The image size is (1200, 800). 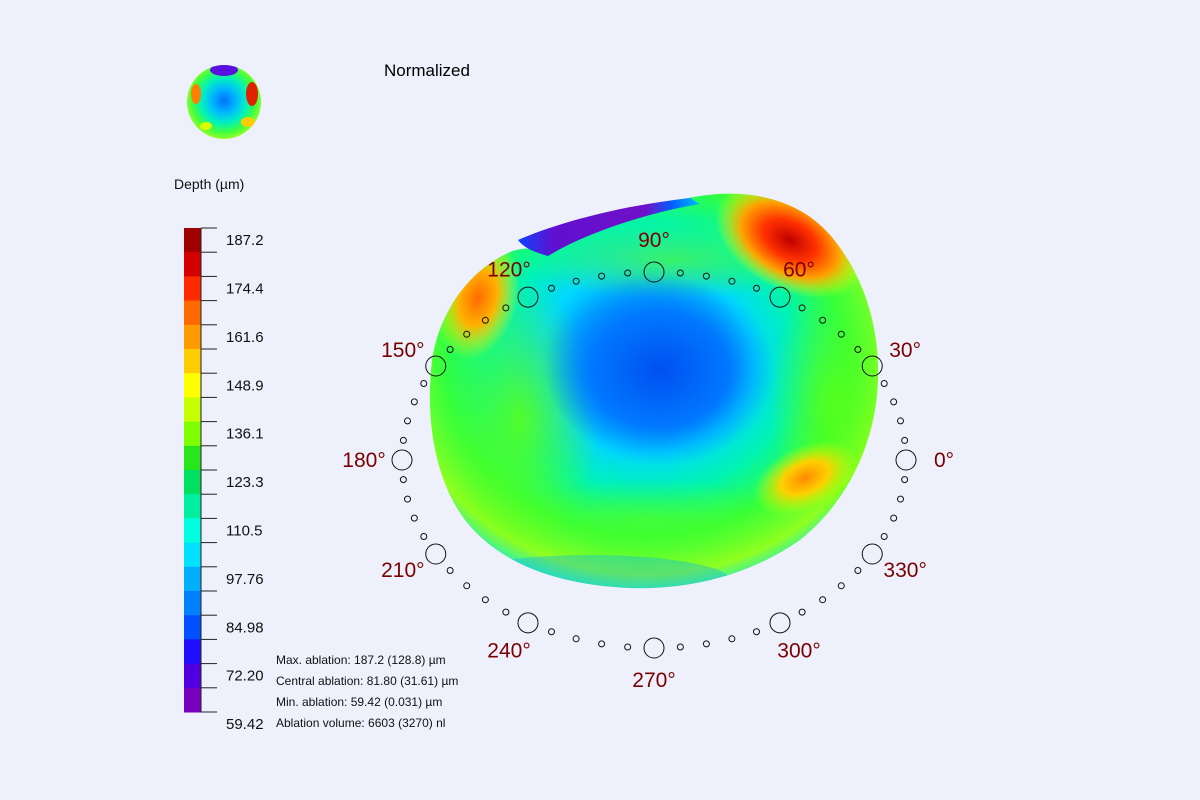 What do you see at coordinates (245, 240) in the screenshot?
I see `scale-tick-label: 187.2` at bounding box center [245, 240].